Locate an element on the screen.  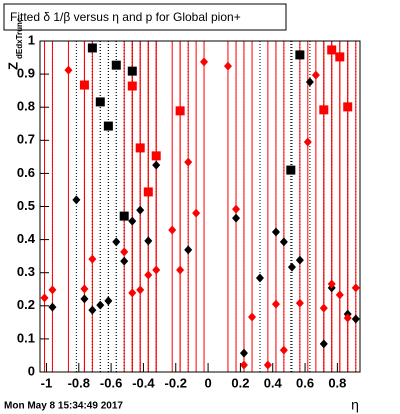
y-tick-label: 0.7 is located at coordinates (26, 139).